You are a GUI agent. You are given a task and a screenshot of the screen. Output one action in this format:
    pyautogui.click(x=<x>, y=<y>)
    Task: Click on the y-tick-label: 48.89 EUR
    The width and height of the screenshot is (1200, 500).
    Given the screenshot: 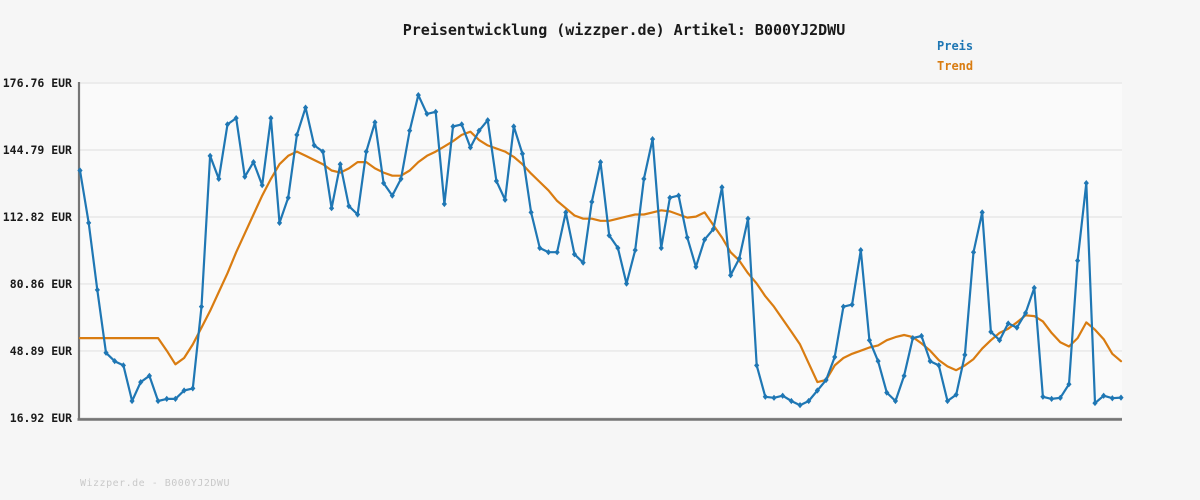 What is the action you would take?
    pyautogui.click(x=41, y=351)
    